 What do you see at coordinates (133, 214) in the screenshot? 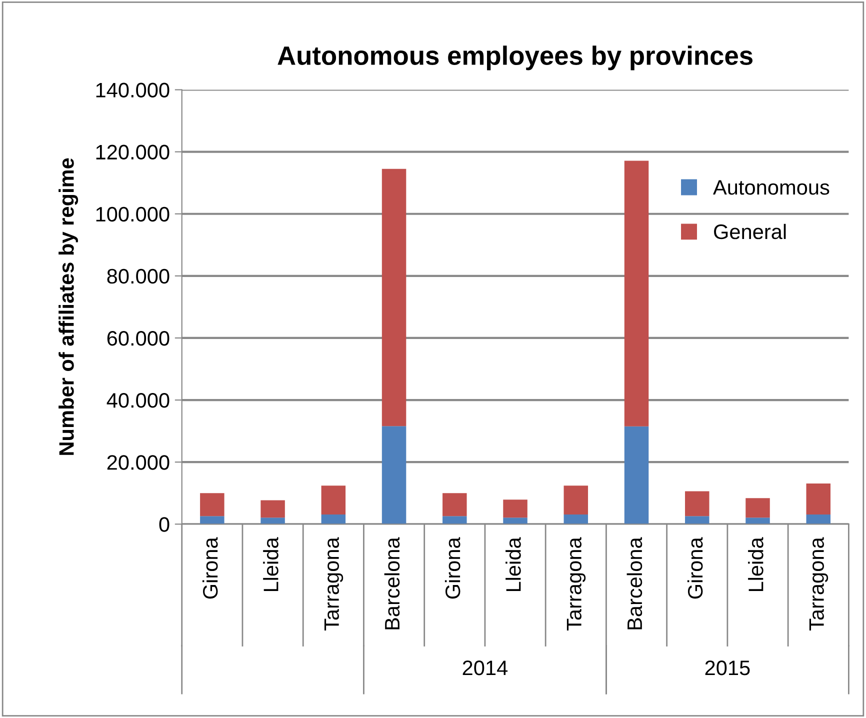
I see `y-tick-label: 100.000` at bounding box center [133, 214].